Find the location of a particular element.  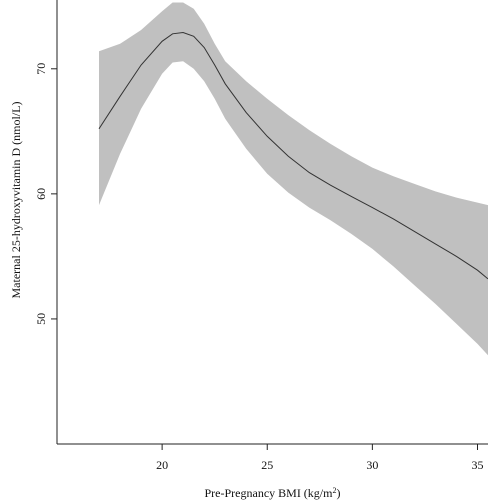

y-tick-label: 50 is located at coordinates (41, 319).